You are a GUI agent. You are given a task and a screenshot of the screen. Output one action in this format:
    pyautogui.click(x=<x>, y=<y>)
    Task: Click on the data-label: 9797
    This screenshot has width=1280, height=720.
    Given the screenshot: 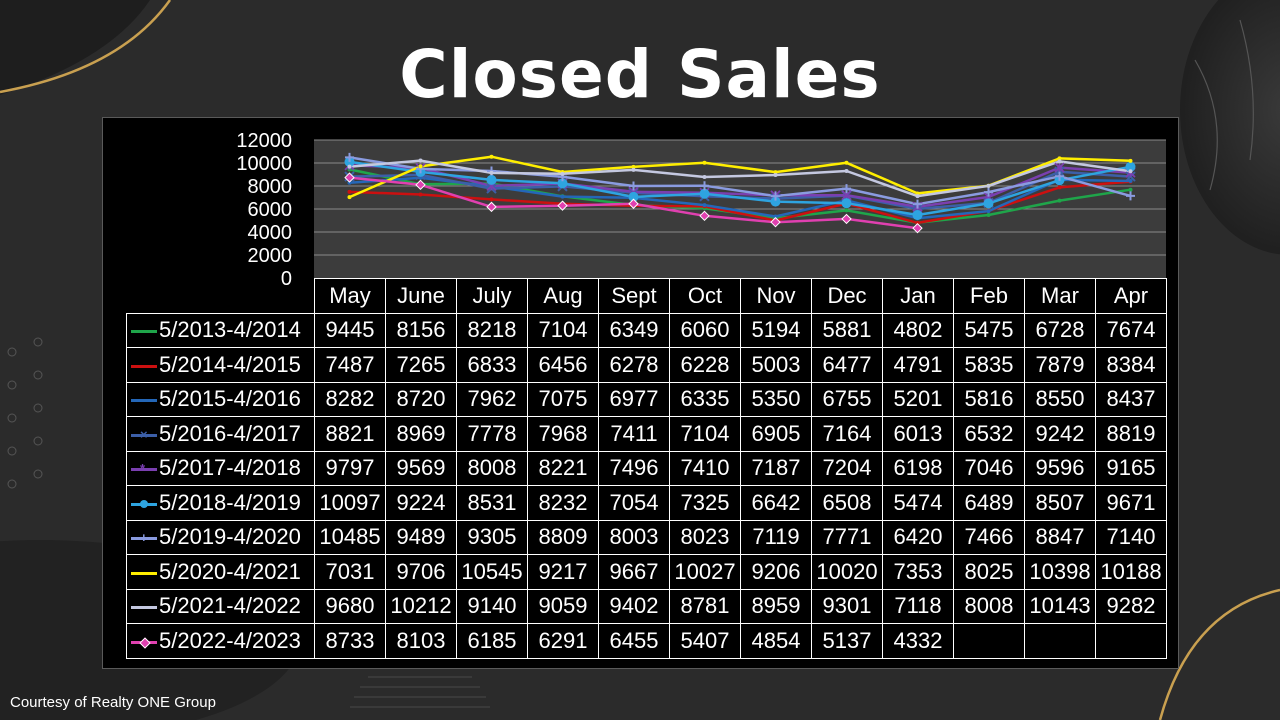 What is the action you would take?
    pyautogui.click(x=350, y=468)
    